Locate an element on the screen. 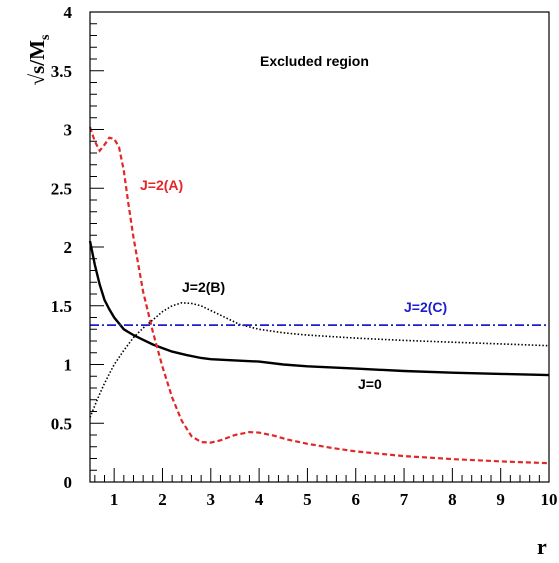 The height and width of the screenshot is (563, 559). y-tick-label: 1.5 is located at coordinates (61, 306).